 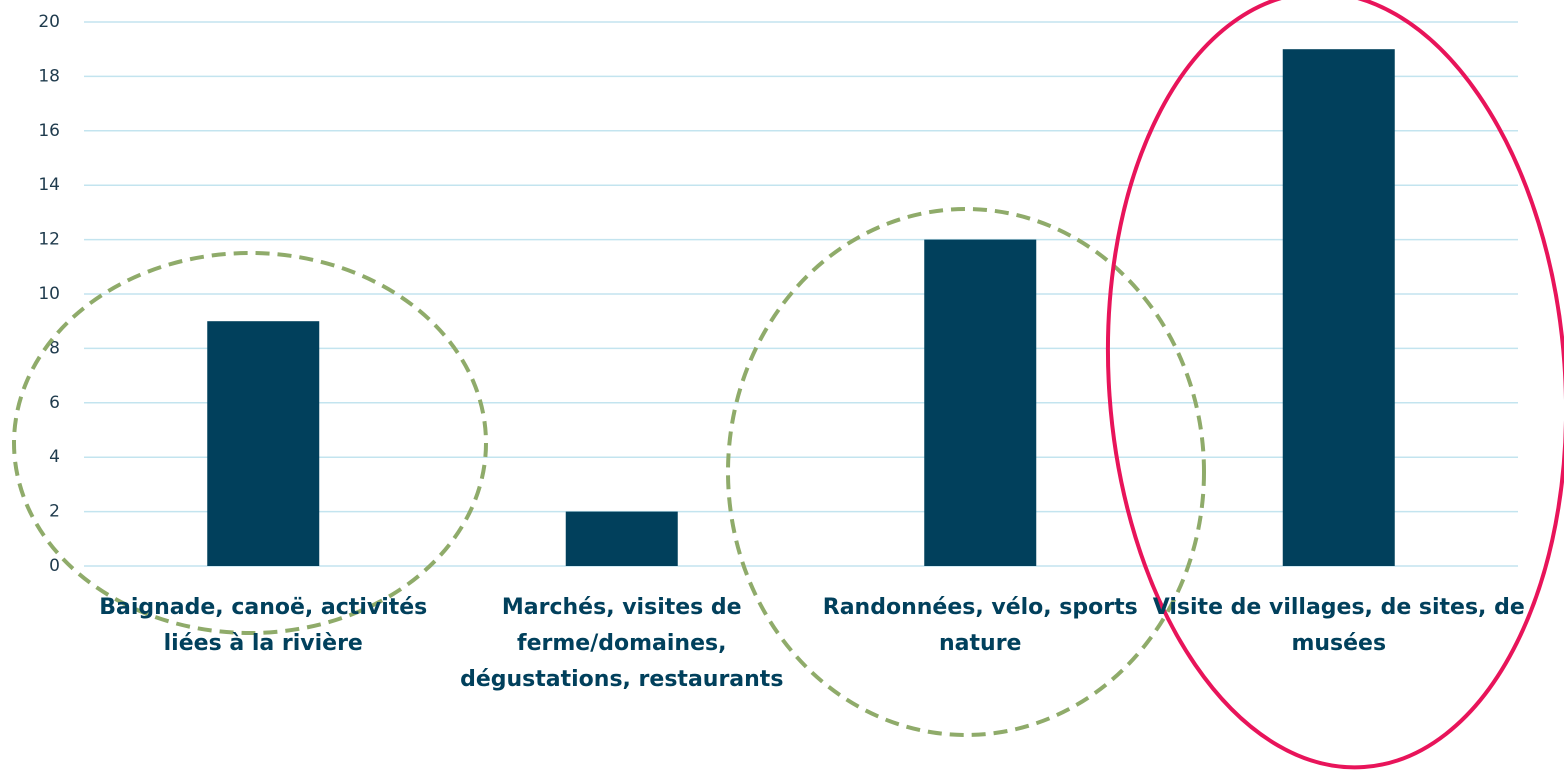 What do you see at coordinates (1338, 625) in the screenshot?
I see `x-tick-label: Visite de villages, de sites, de musées` at bounding box center [1338, 625].